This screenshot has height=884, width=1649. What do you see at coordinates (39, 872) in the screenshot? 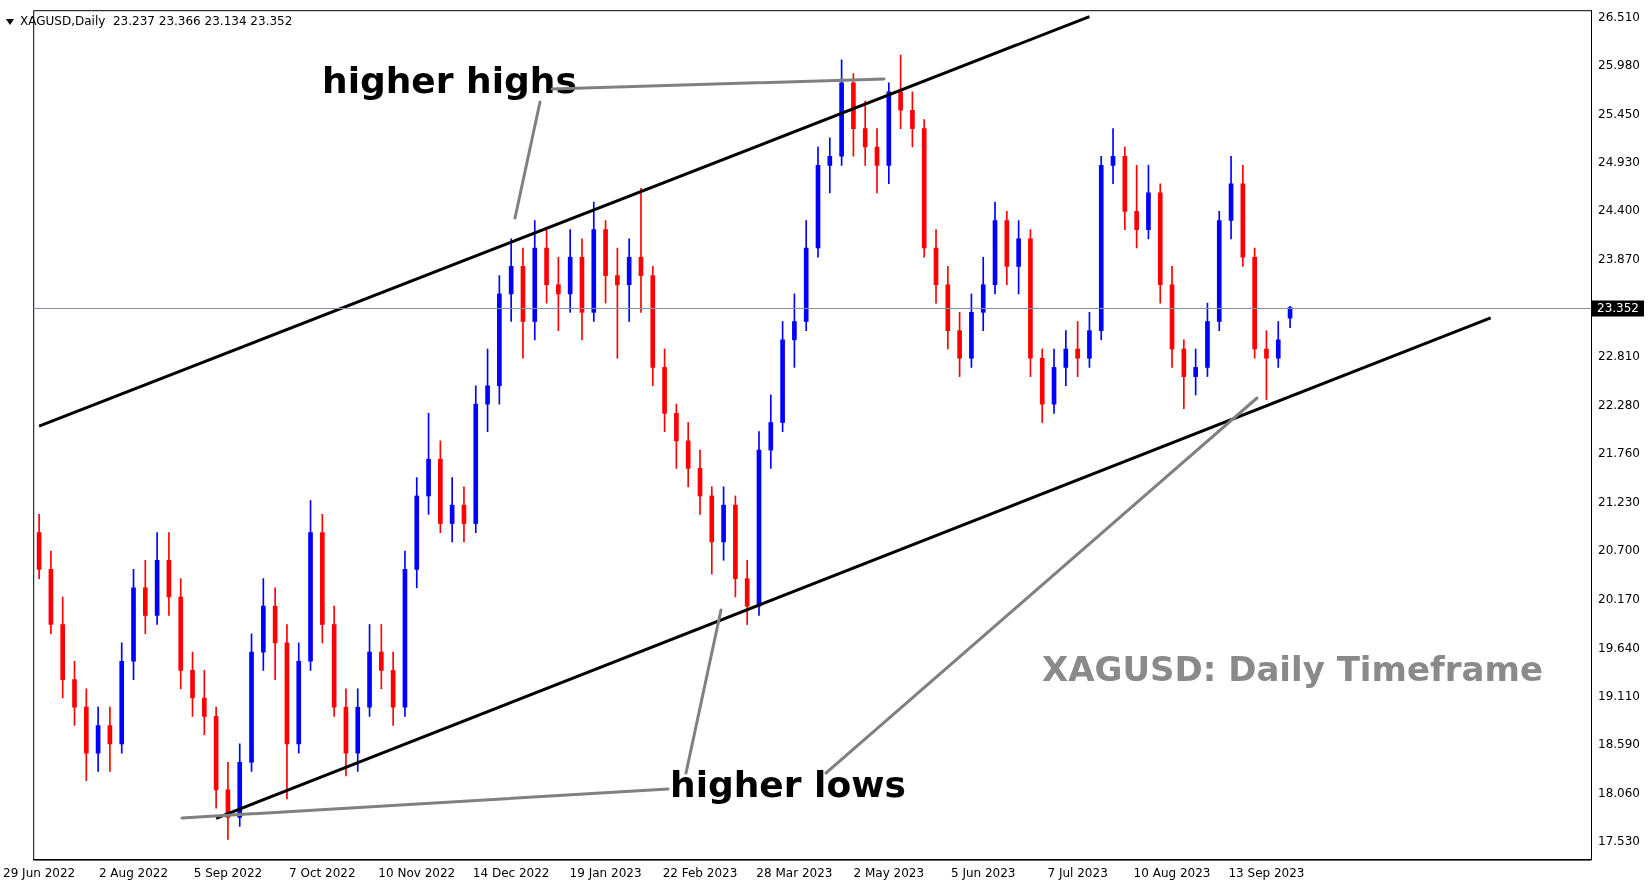
I see `x-tick-label: 29 Jun 2022` at bounding box center [39, 872].